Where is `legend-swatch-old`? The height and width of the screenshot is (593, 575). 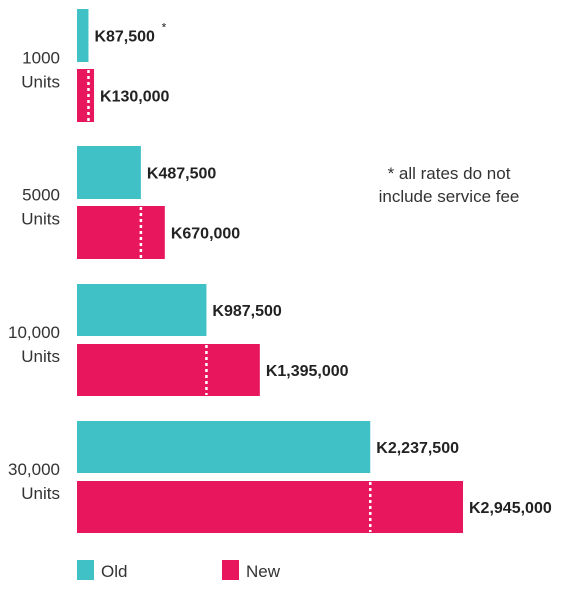 legend-swatch-old is located at coordinates (85, 570).